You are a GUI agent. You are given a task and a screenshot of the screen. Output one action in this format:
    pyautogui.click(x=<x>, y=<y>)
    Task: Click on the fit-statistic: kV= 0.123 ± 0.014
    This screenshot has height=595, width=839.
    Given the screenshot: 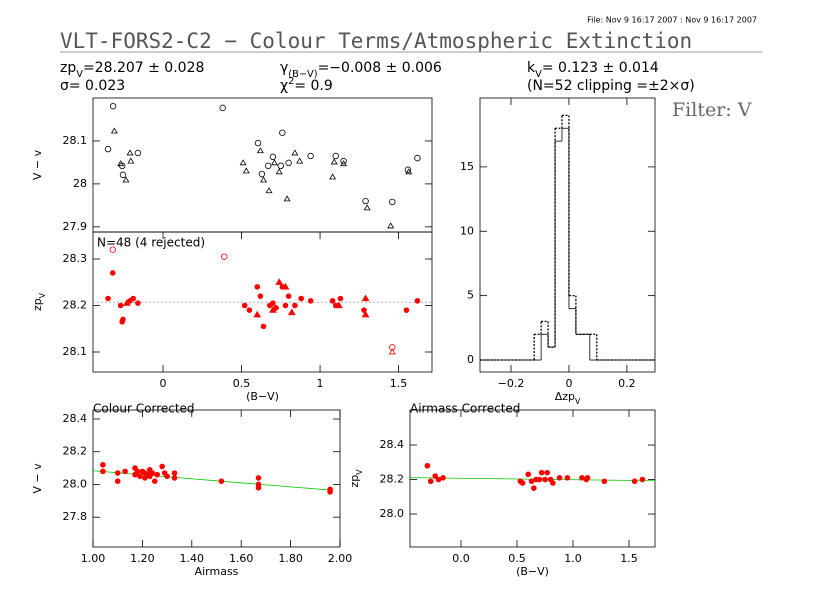 What is the action you would take?
    pyautogui.click(x=593, y=70)
    